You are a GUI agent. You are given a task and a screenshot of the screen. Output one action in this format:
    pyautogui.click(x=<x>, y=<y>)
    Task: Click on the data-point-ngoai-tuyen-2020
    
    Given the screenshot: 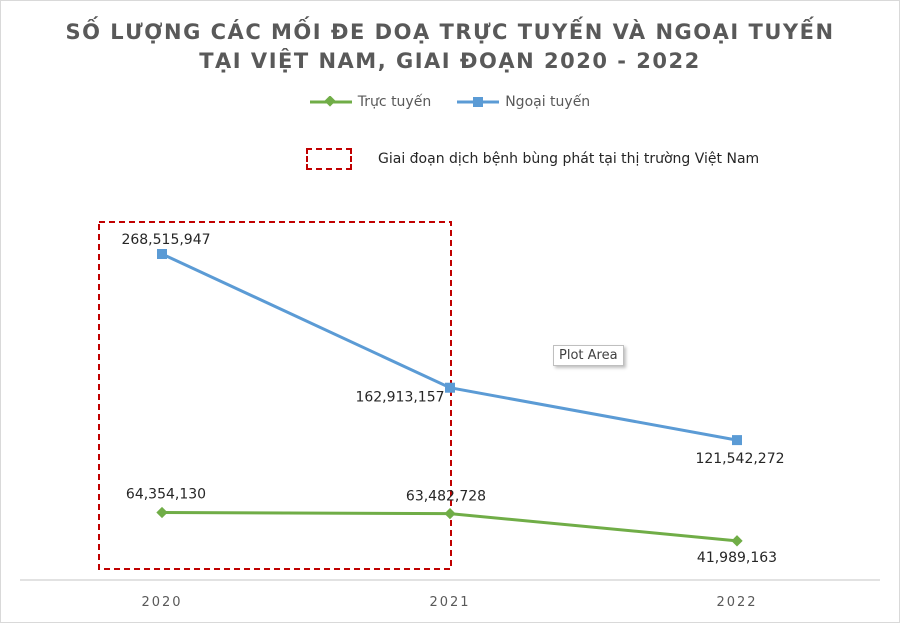 What is the action you would take?
    pyautogui.click(x=162, y=254)
    